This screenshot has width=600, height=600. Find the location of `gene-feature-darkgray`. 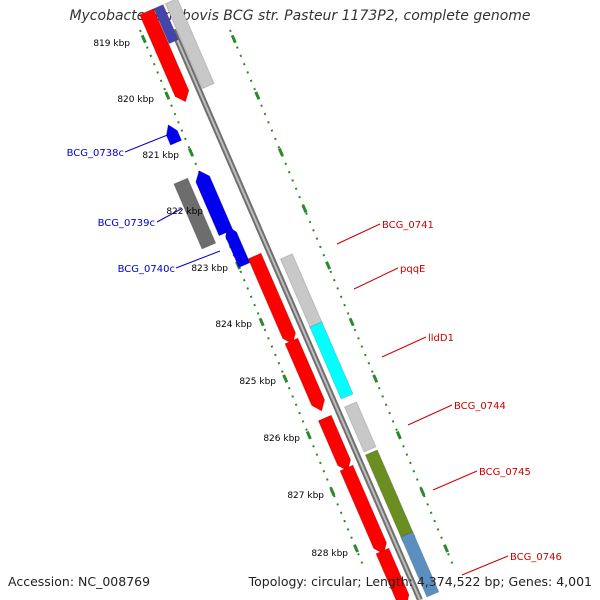

gene-feature-darkgray is located at coordinates (195, 213).